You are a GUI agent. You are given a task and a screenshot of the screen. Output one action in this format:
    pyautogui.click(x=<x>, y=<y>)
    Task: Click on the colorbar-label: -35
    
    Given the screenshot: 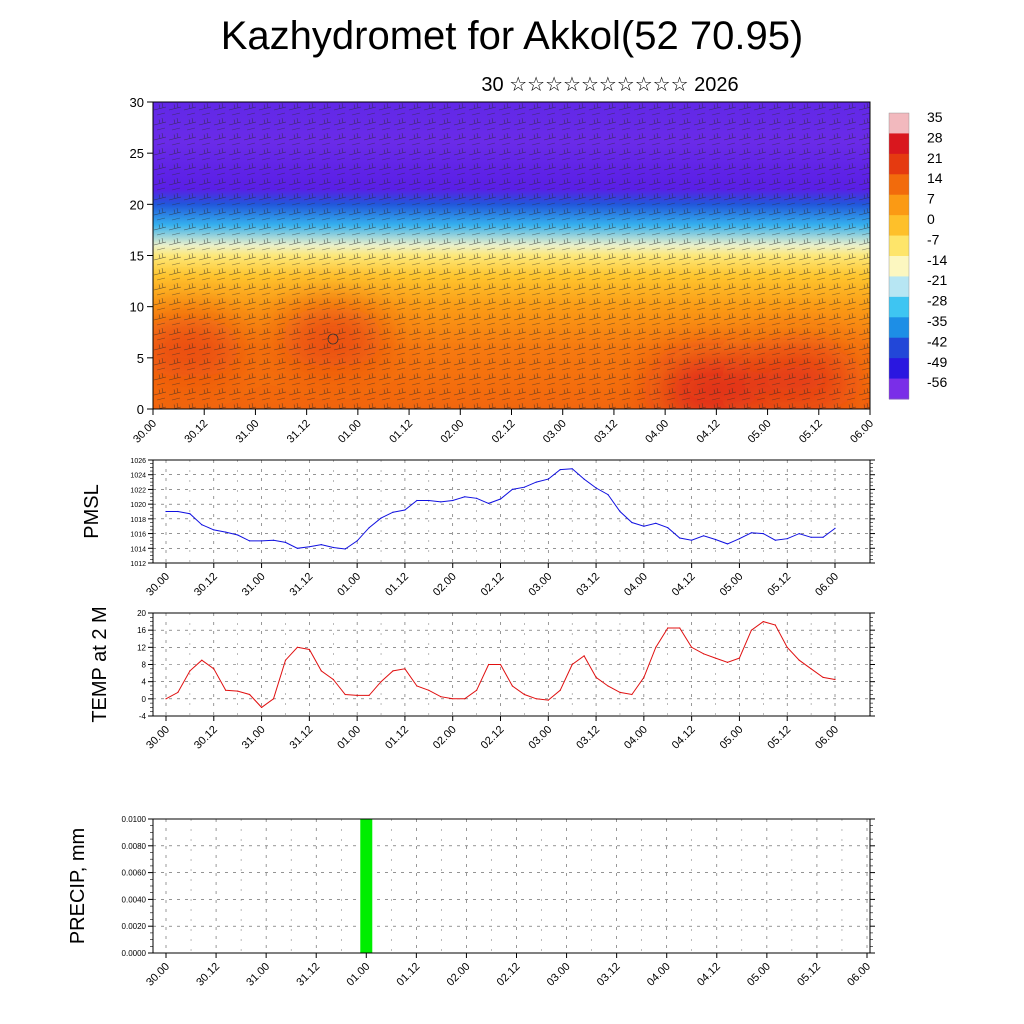 What is the action you would take?
    pyautogui.click(x=937, y=321)
    